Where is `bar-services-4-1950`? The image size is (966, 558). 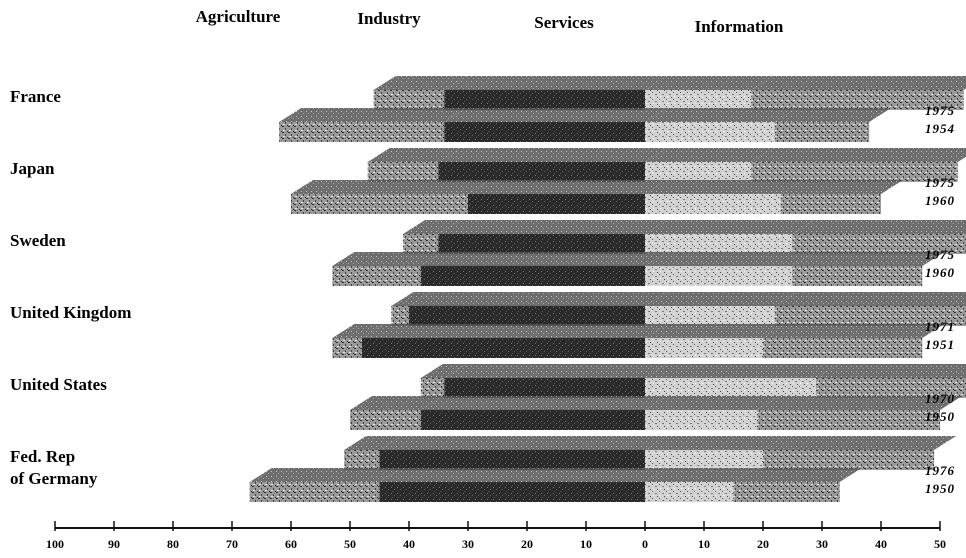 bar-services-4-1950 is located at coordinates (712, 413).